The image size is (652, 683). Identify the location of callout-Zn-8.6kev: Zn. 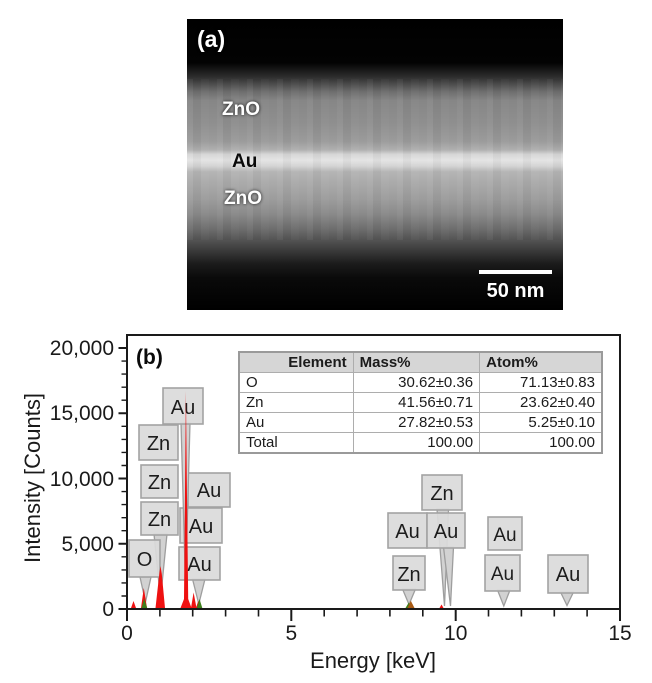
(409, 573).